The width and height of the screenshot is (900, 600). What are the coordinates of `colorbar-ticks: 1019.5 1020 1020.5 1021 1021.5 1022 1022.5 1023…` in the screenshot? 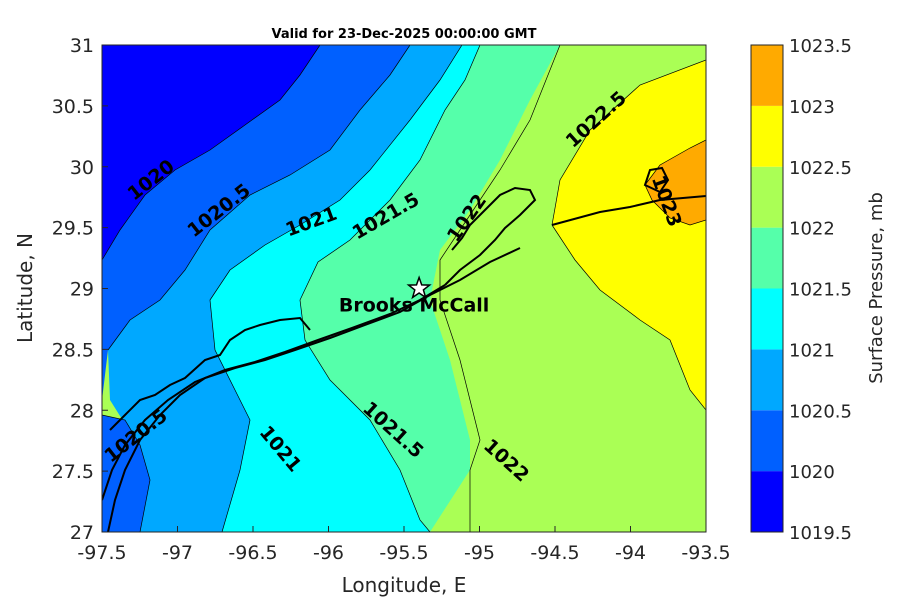 It's located at (820, 290).